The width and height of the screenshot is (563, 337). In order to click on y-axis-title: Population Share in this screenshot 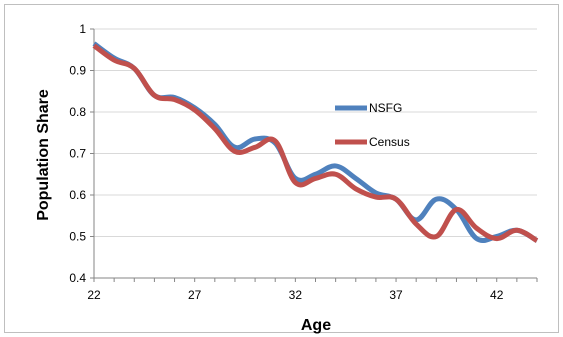, I will do `click(43, 155)`.